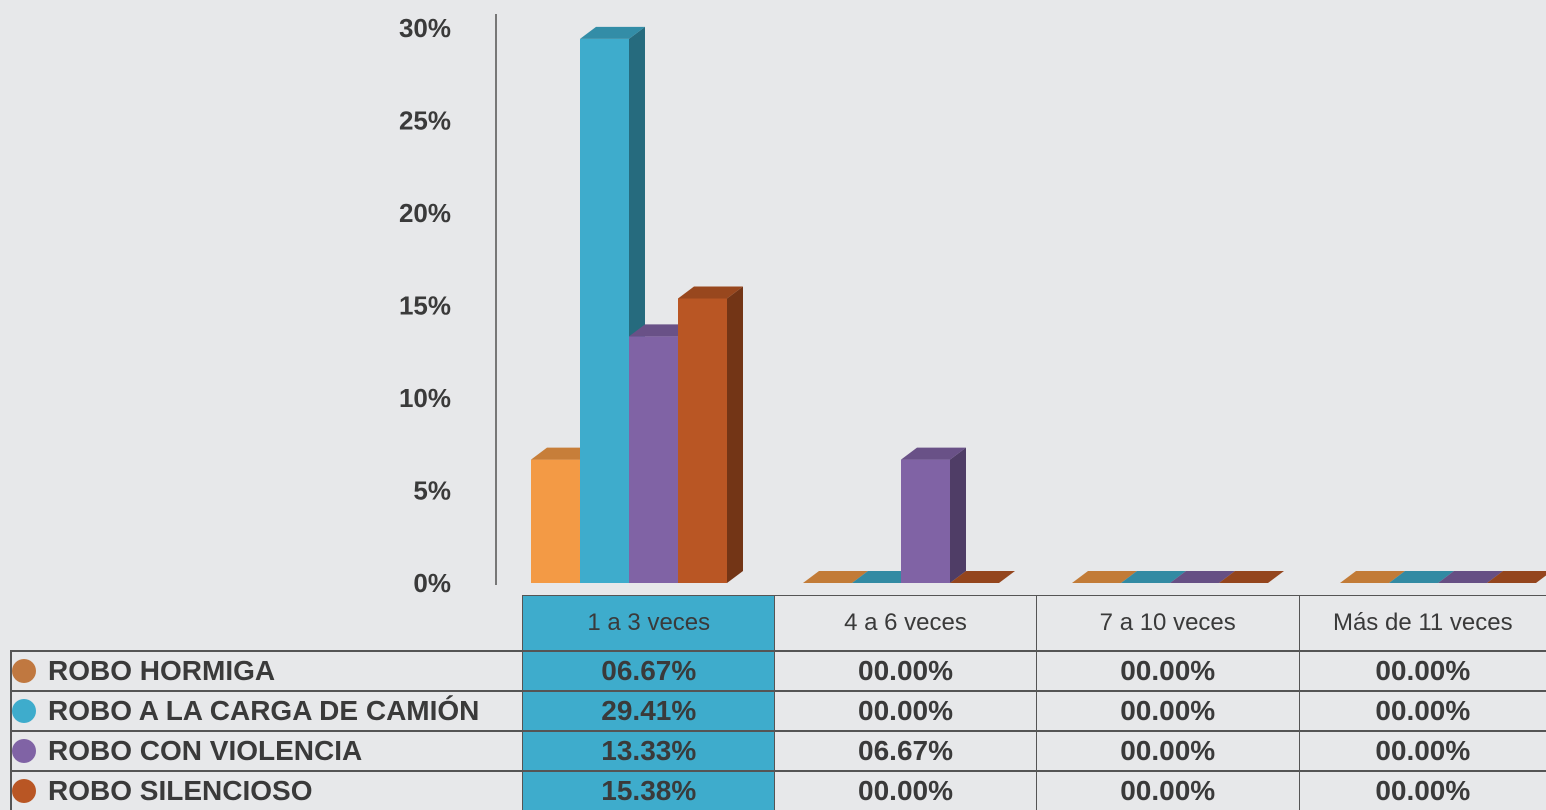  What do you see at coordinates (425, 121) in the screenshot?
I see `y-tick-label: 25%` at bounding box center [425, 121].